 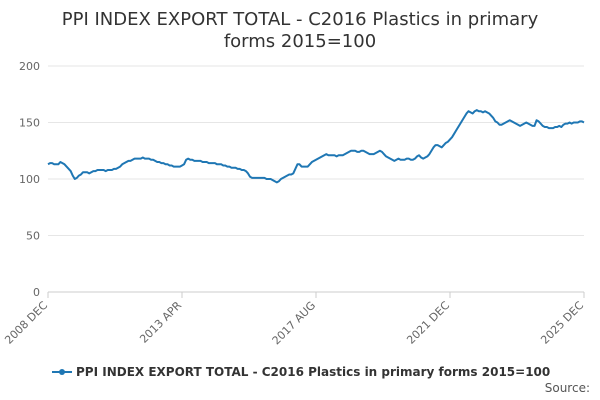 What do you see at coordinates (29, 66) in the screenshot?
I see `y-tick-label-200: 200` at bounding box center [29, 66].